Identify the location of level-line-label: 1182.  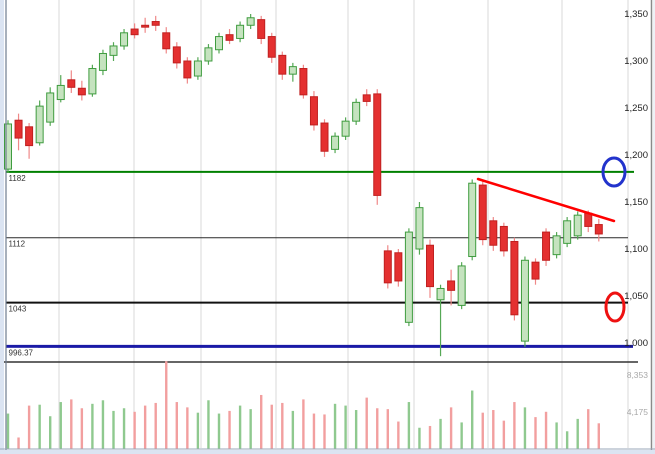
(18, 178).